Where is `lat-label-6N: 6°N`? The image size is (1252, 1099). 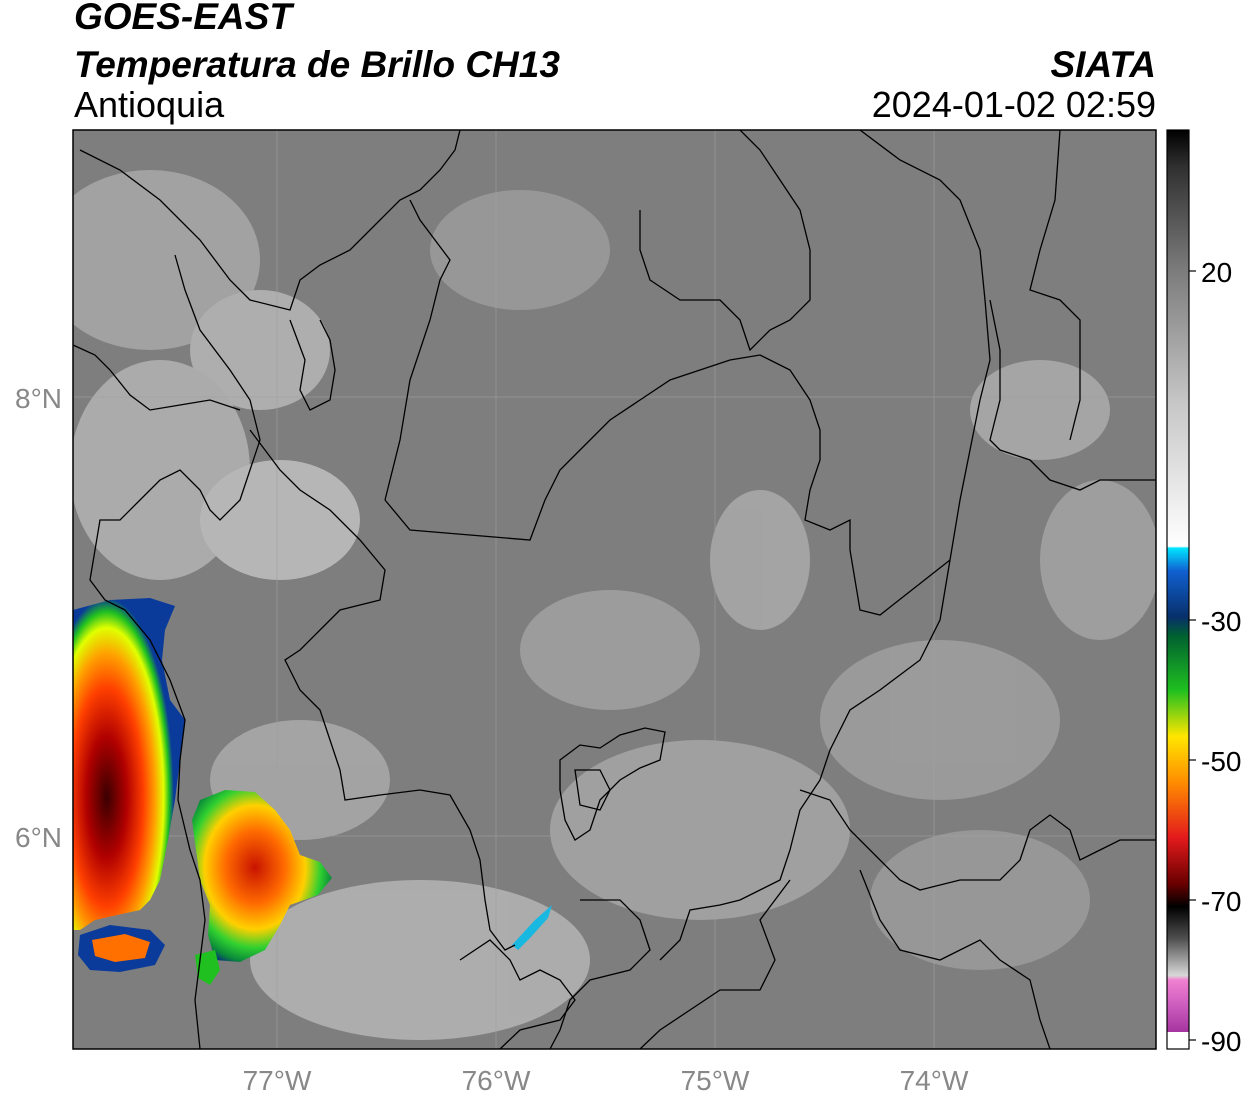
lat-label-6N: 6°N is located at coordinates (38, 837).